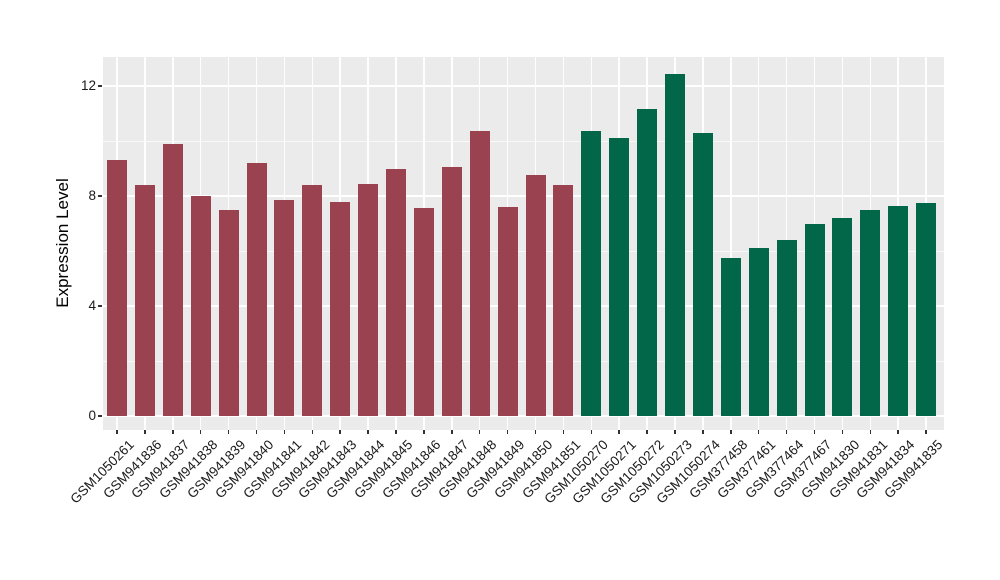  I want to click on y-axis-title: Expression Level, so click(62, 243).